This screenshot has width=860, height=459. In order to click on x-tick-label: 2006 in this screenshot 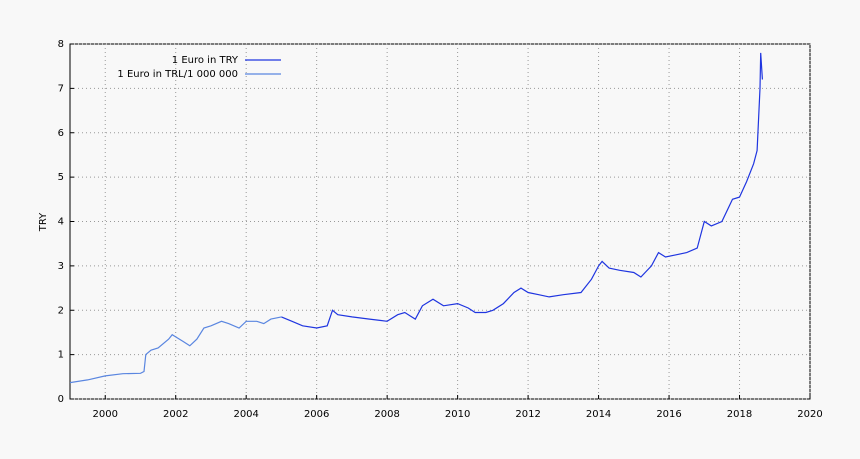, I will do `click(316, 414)`.